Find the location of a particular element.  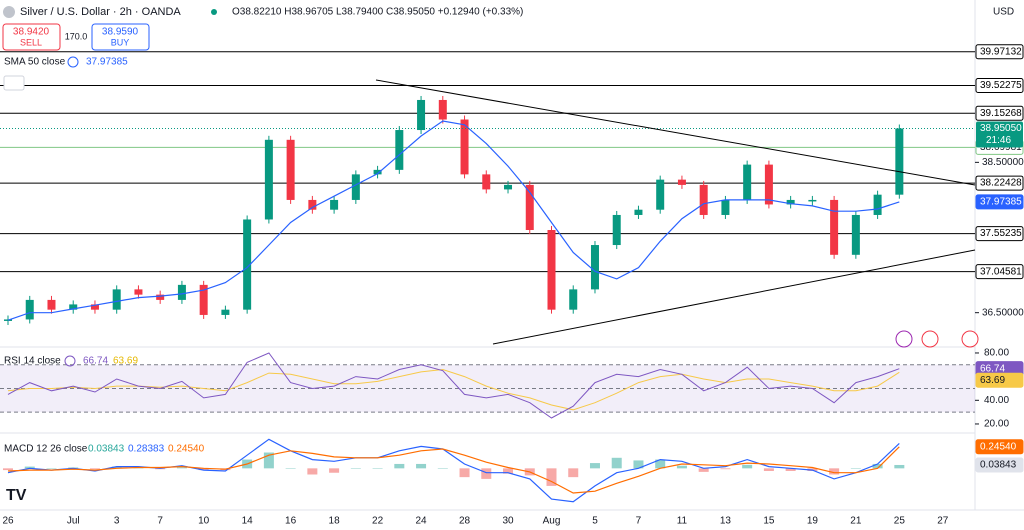

sell-button: 38.9420 SELL is located at coordinates (31, 37).